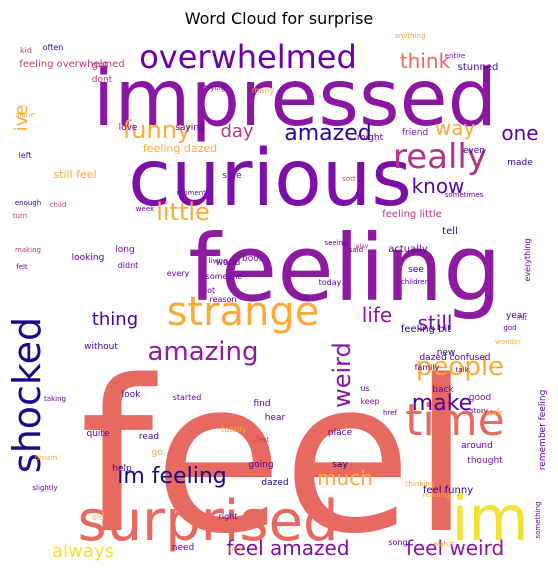  What do you see at coordinates (187, 397) in the screenshot?
I see `cloud-word-started: started` at bounding box center [187, 397].